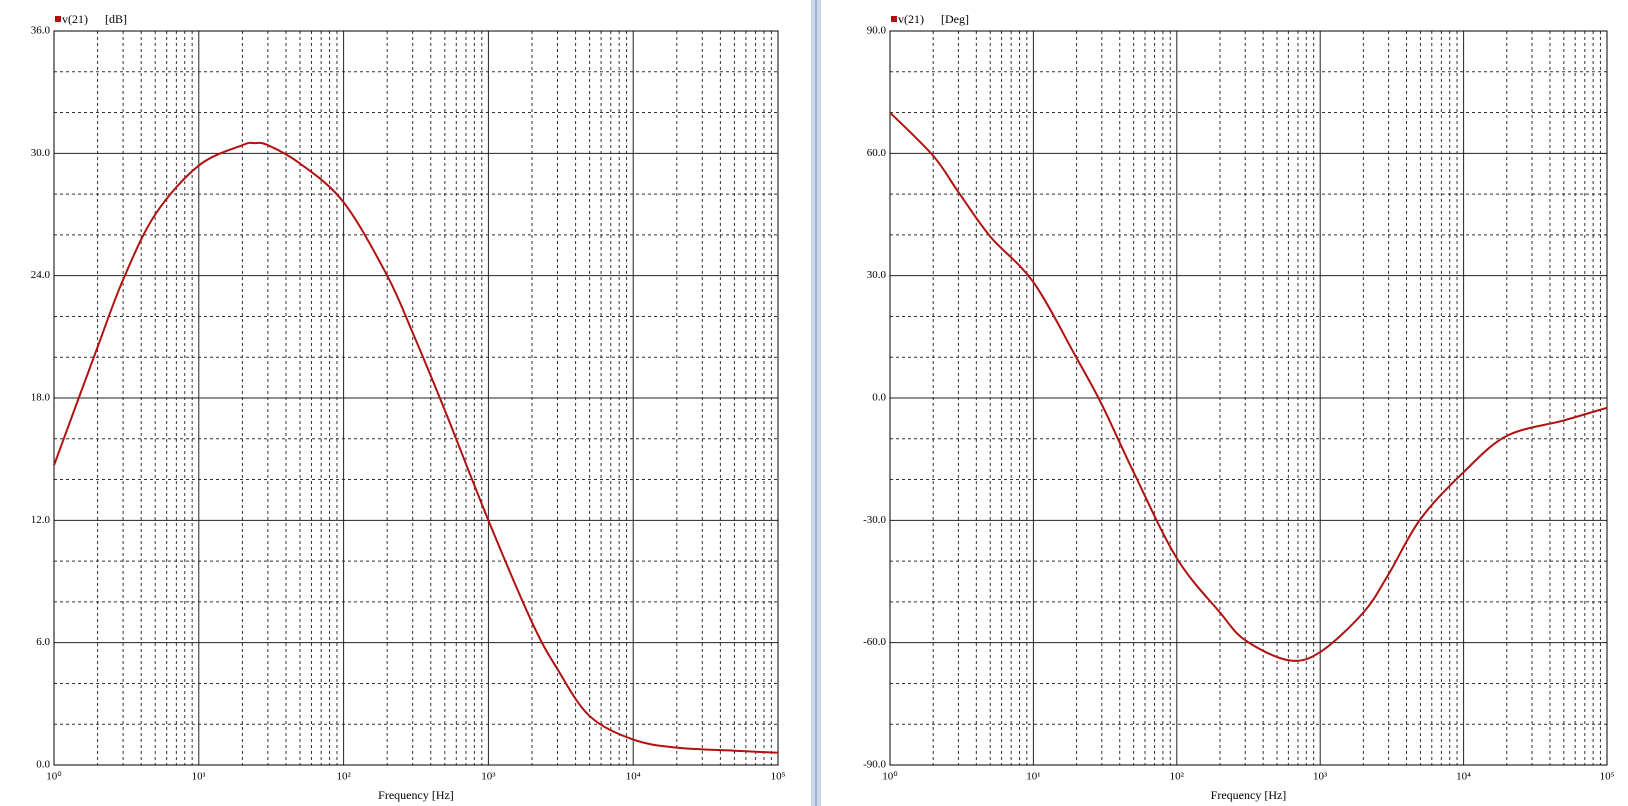  What do you see at coordinates (43, 642) in the screenshot?
I see `y-tick-label: 6.0` at bounding box center [43, 642].